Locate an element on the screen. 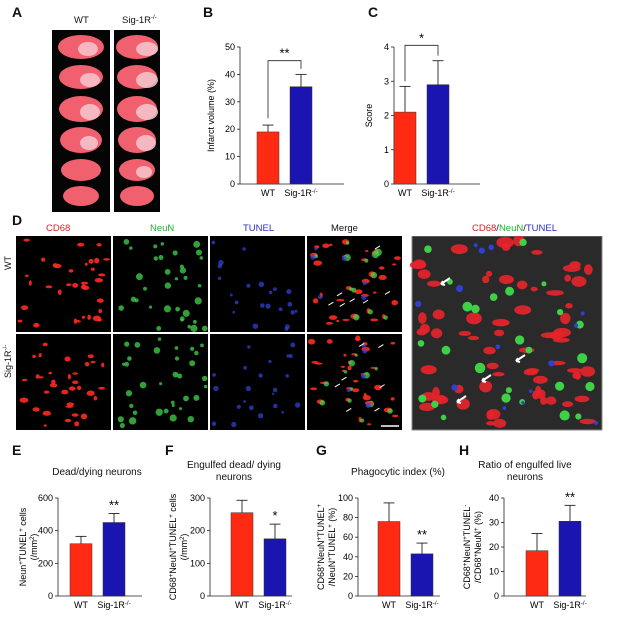  panel-letter-b: B is located at coordinates (208, 12).